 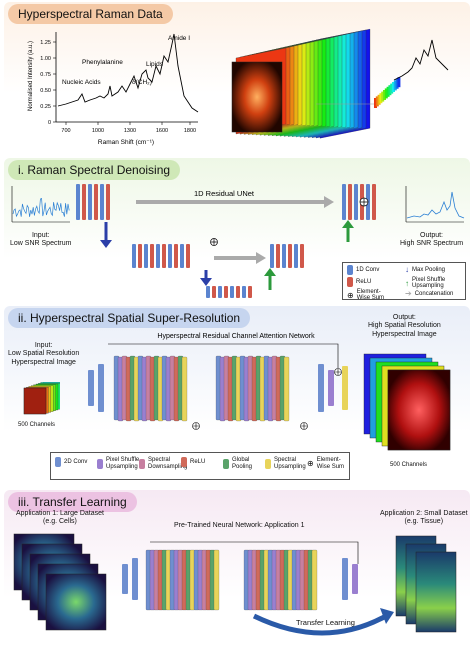 I want to click on x-tick-label: 1800, so click(x=190, y=131).